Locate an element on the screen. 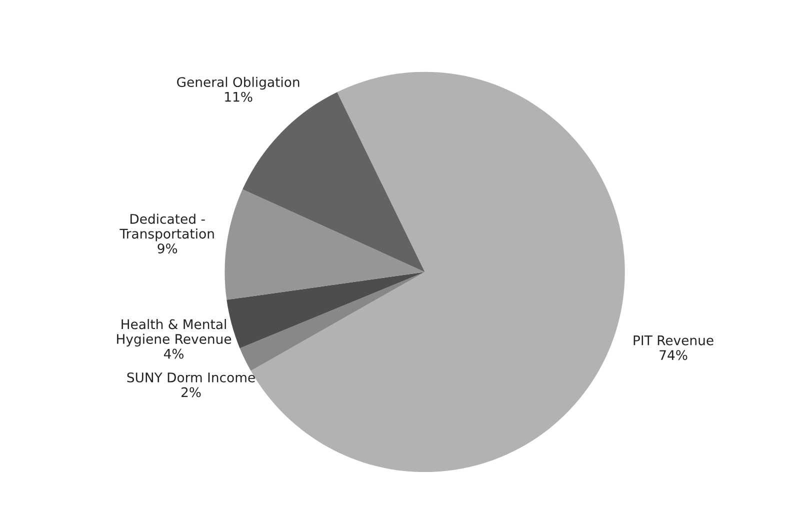 Image resolution: width=794 pixels, height=523 pixels. slice-label: PIT Revenue is located at coordinates (674, 341).